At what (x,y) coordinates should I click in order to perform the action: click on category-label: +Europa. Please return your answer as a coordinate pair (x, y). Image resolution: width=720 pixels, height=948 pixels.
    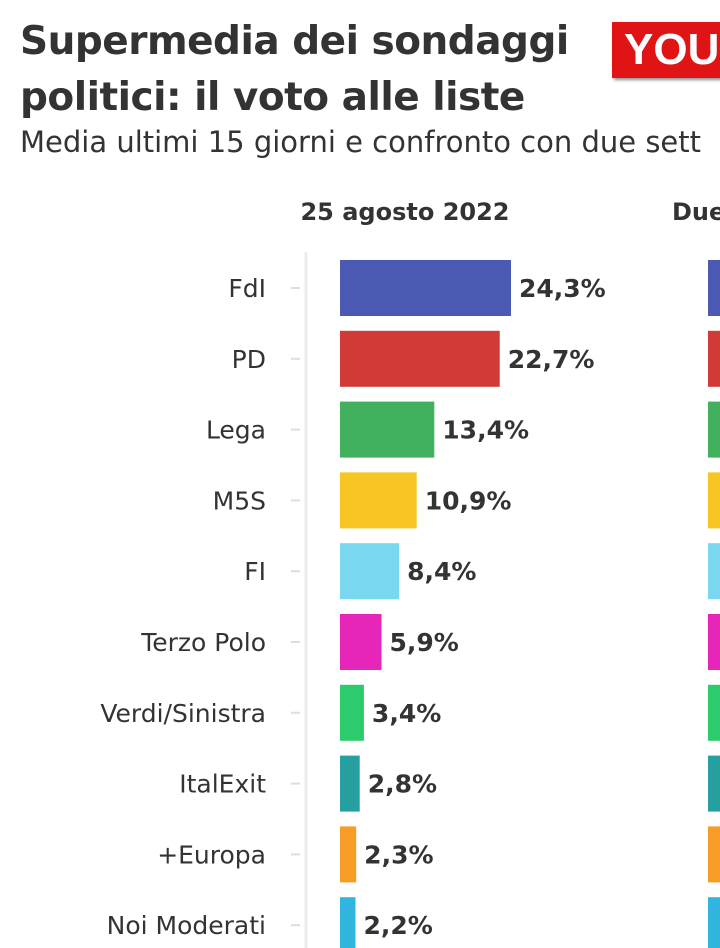
    Looking at the image, I should click on (211, 854).